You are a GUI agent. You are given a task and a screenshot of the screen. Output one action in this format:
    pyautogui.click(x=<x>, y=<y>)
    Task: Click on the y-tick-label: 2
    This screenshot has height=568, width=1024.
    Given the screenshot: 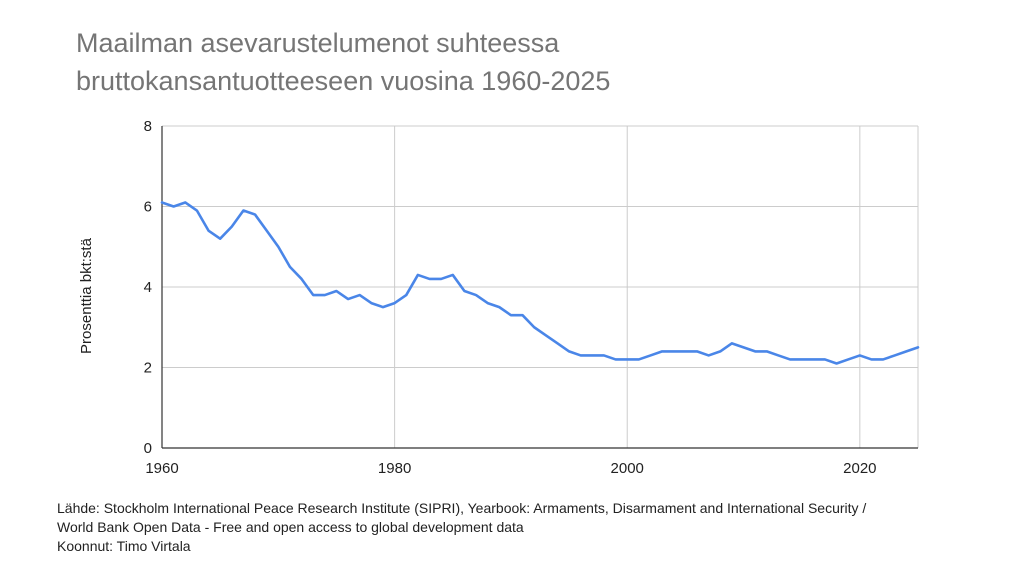 What is the action you would take?
    pyautogui.click(x=148, y=368)
    